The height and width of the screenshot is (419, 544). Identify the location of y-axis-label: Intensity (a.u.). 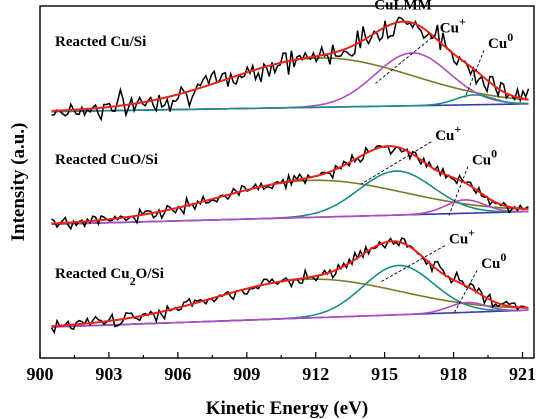
(18, 182).